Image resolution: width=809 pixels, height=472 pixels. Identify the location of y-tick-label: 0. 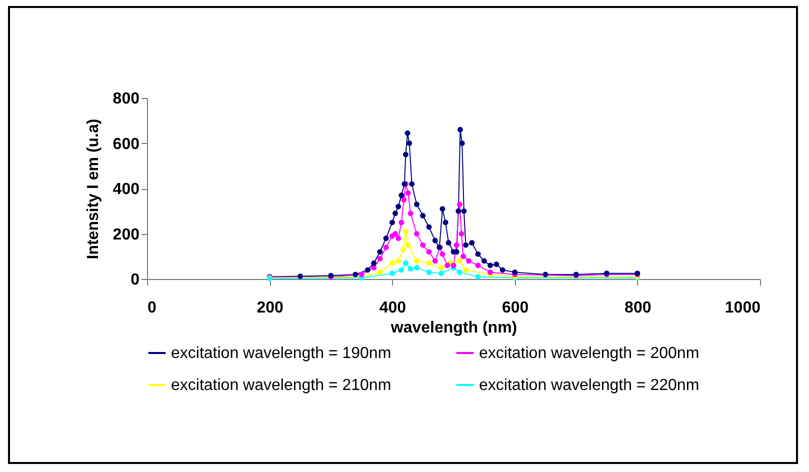
(135, 280).